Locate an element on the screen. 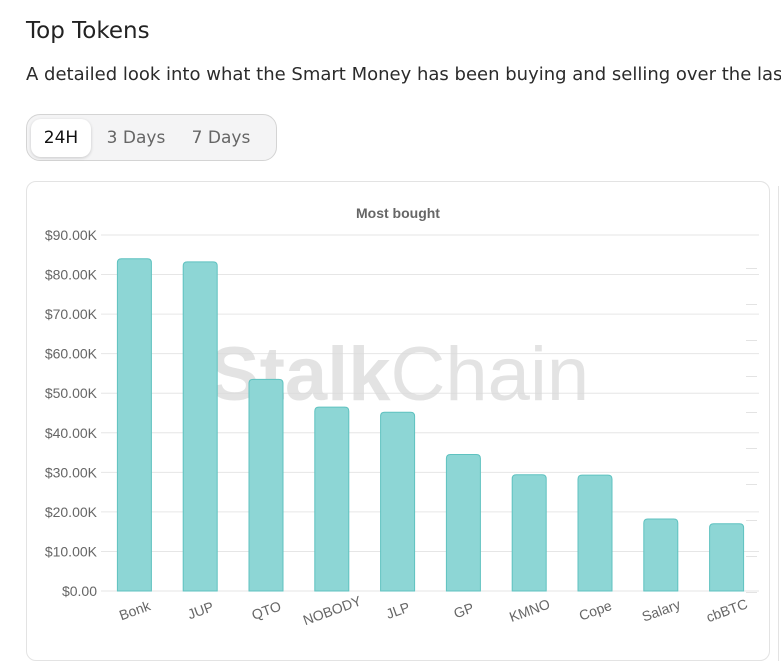 The height and width of the screenshot is (668, 781). bar-cope is located at coordinates (595, 533).